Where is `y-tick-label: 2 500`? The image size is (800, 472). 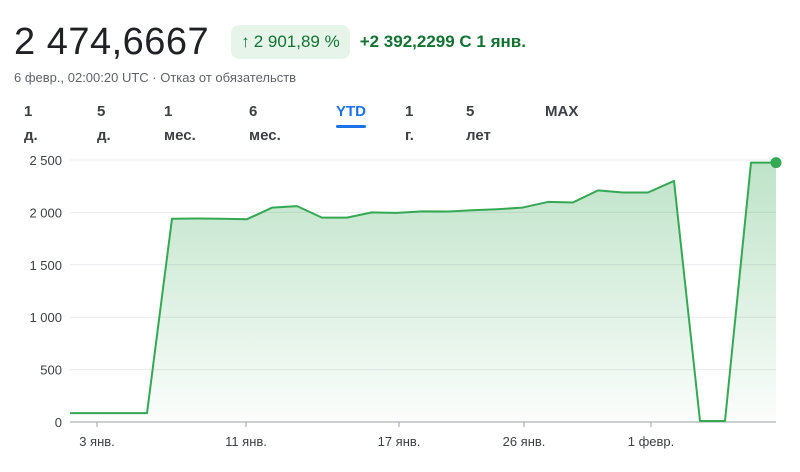
y-tick-label: 2 500 is located at coordinates (45, 160).